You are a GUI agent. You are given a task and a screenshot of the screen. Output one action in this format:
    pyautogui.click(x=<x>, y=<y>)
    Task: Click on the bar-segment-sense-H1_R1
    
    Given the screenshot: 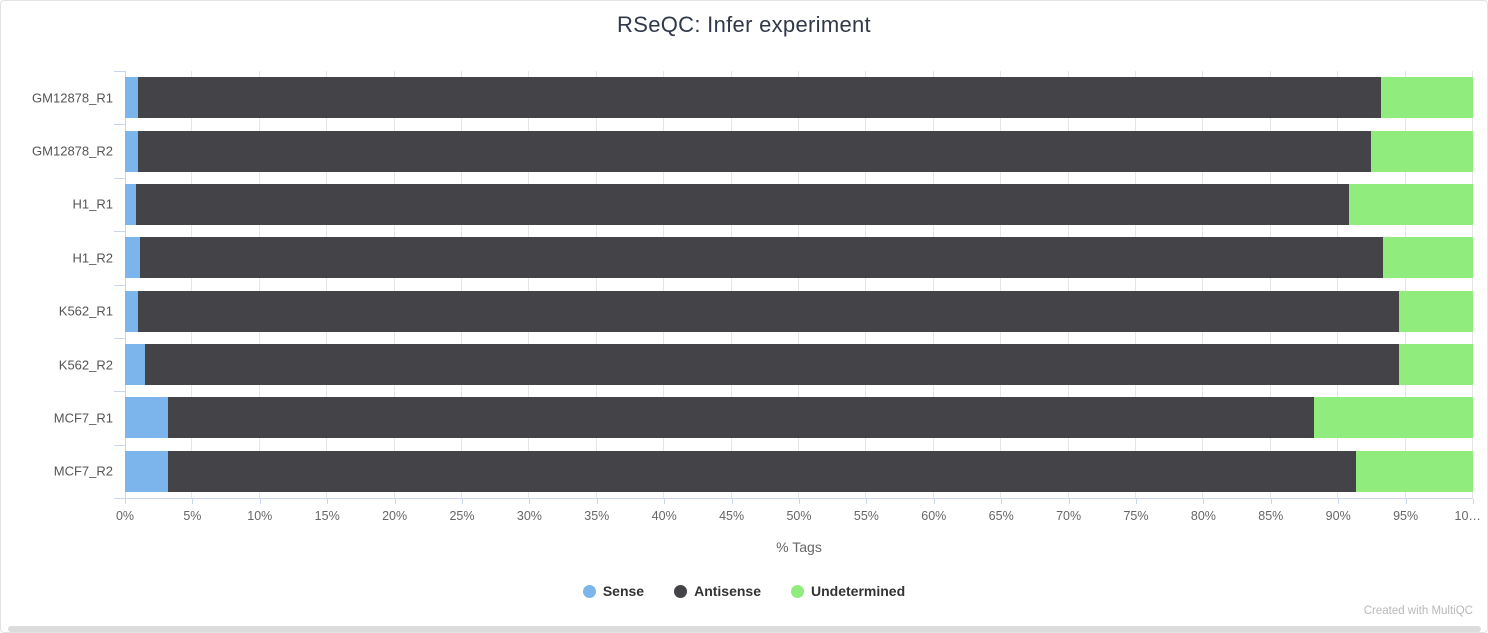 What is the action you would take?
    pyautogui.click(x=130, y=204)
    